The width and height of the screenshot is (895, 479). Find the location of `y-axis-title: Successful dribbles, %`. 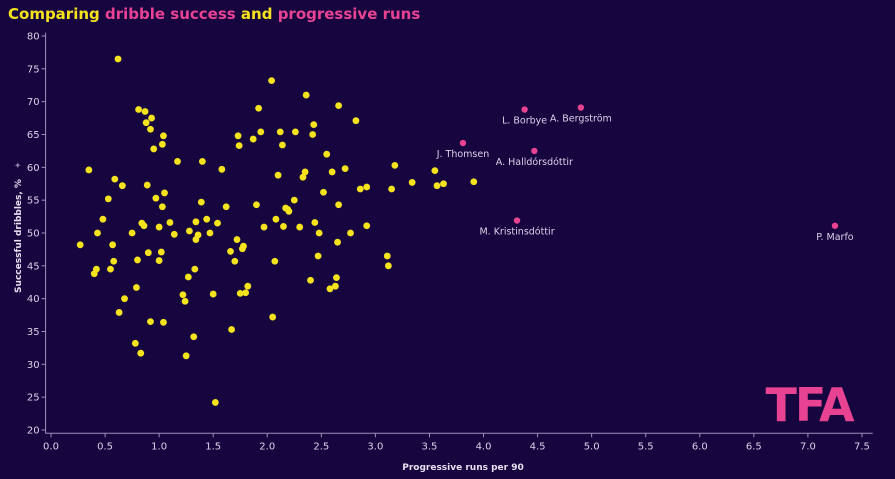

y-axis-title: Successful dribbles, % is located at coordinates (19, 236).